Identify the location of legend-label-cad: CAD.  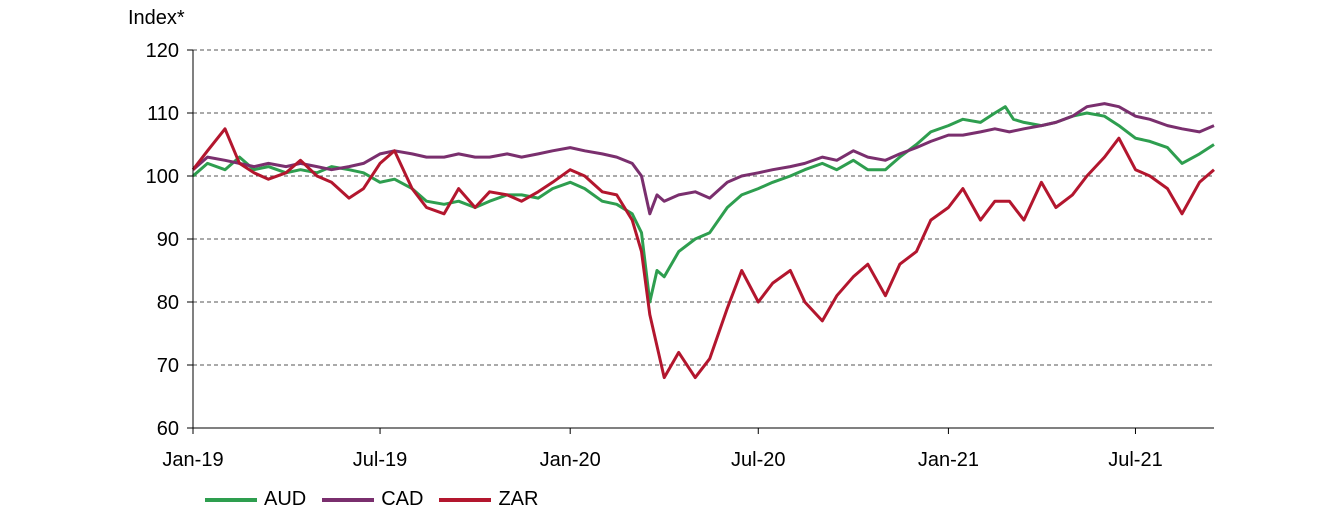
(402, 499).